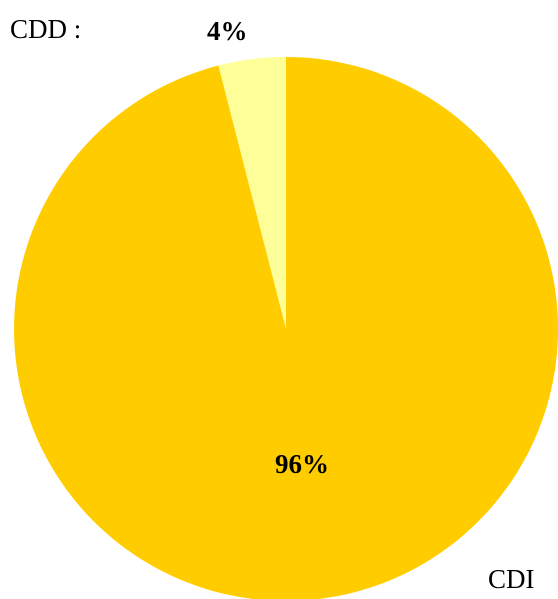  What do you see at coordinates (511, 579) in the screenshot?
I see `category-label-cdi: CDI` at bounding box center [511, 579].